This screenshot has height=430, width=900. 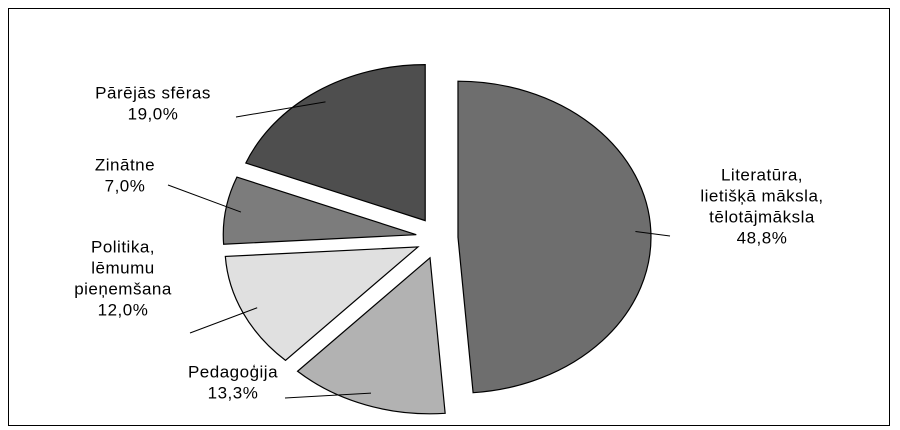 What do you see at coordinates (233, 372) in the screenshot?
I see `slice-label-line: Pedagoģija` at bounding box center [233, 372].